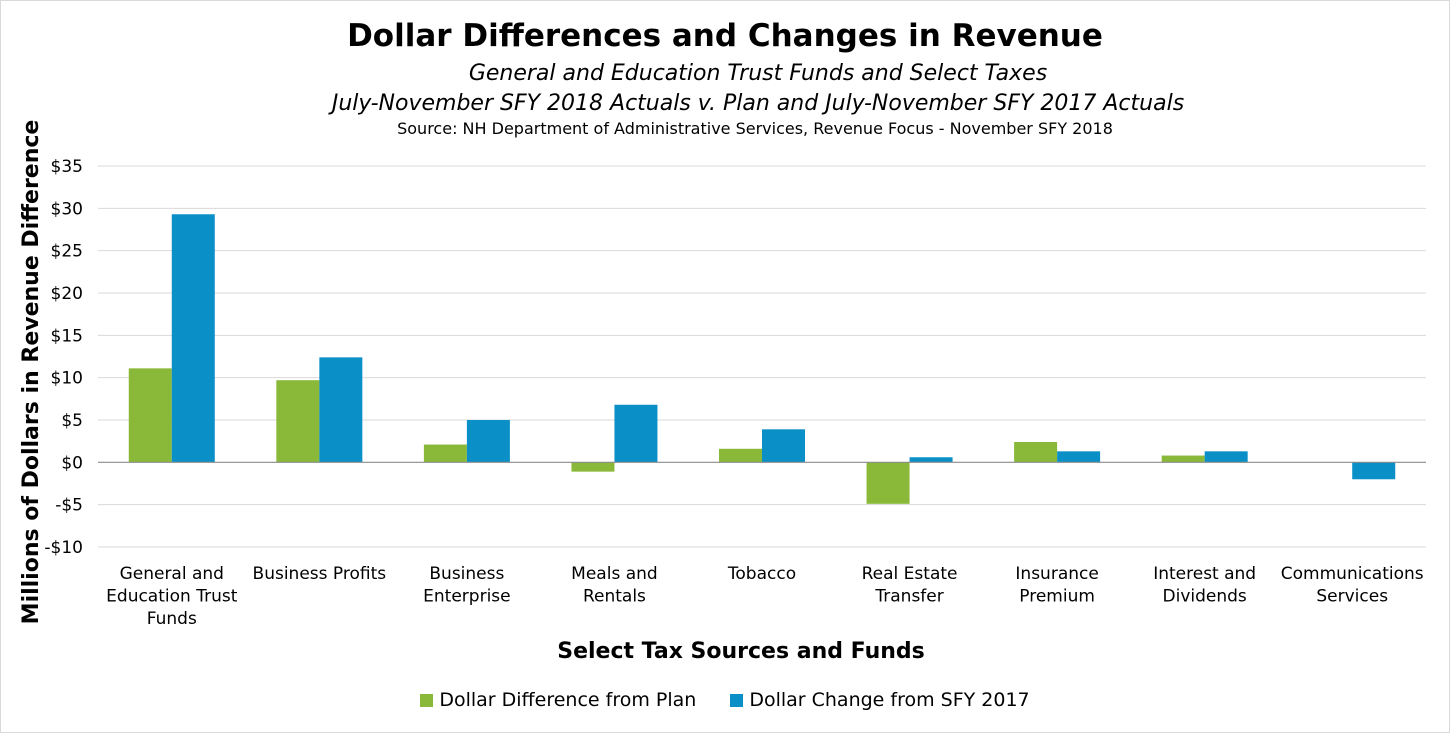 This screenshot has width=1450, height=733. I want to click on y-tick-label: $5, so click(72, 421).